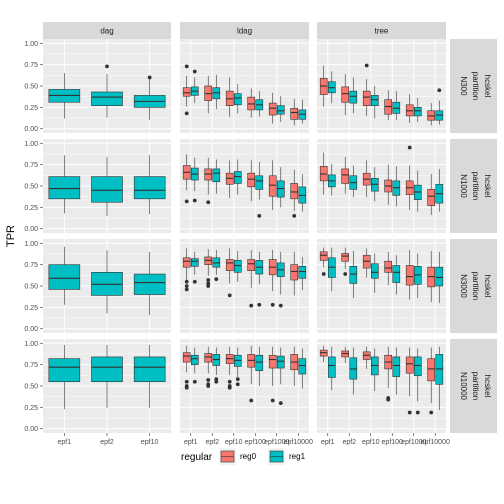 The image size is (504, 504). I want to click on x-tick-label: epf1, so click(191, 442).